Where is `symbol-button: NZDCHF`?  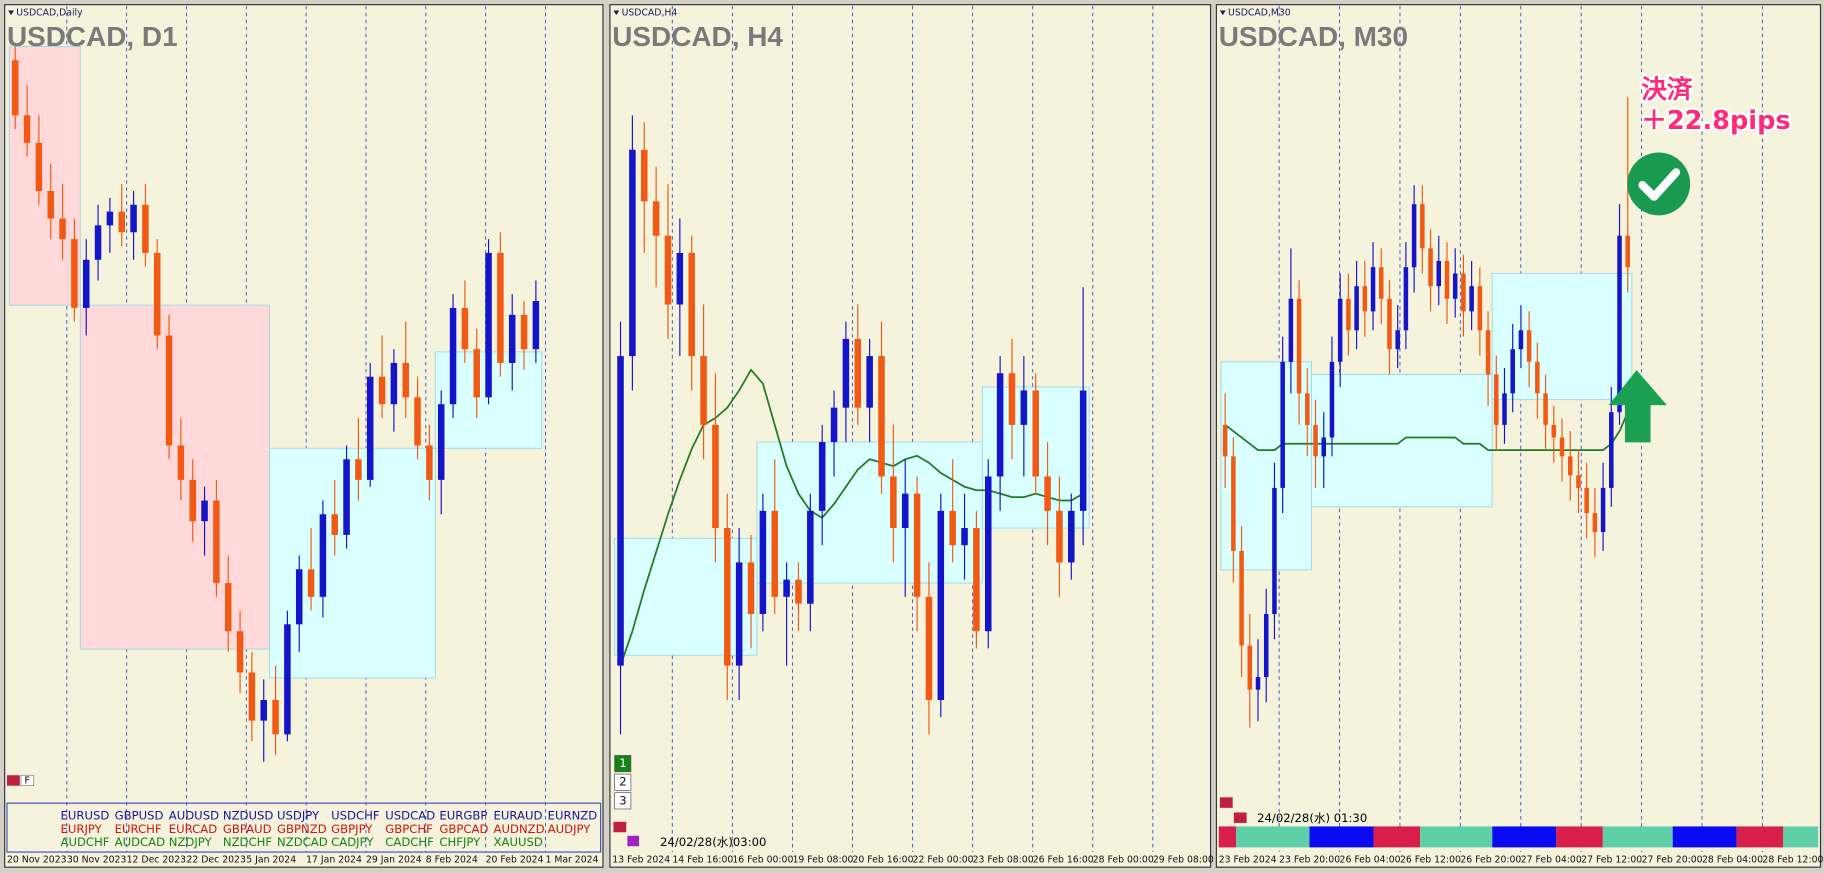 symbol-button: NZDCHF is located at coordinates (247, 842).